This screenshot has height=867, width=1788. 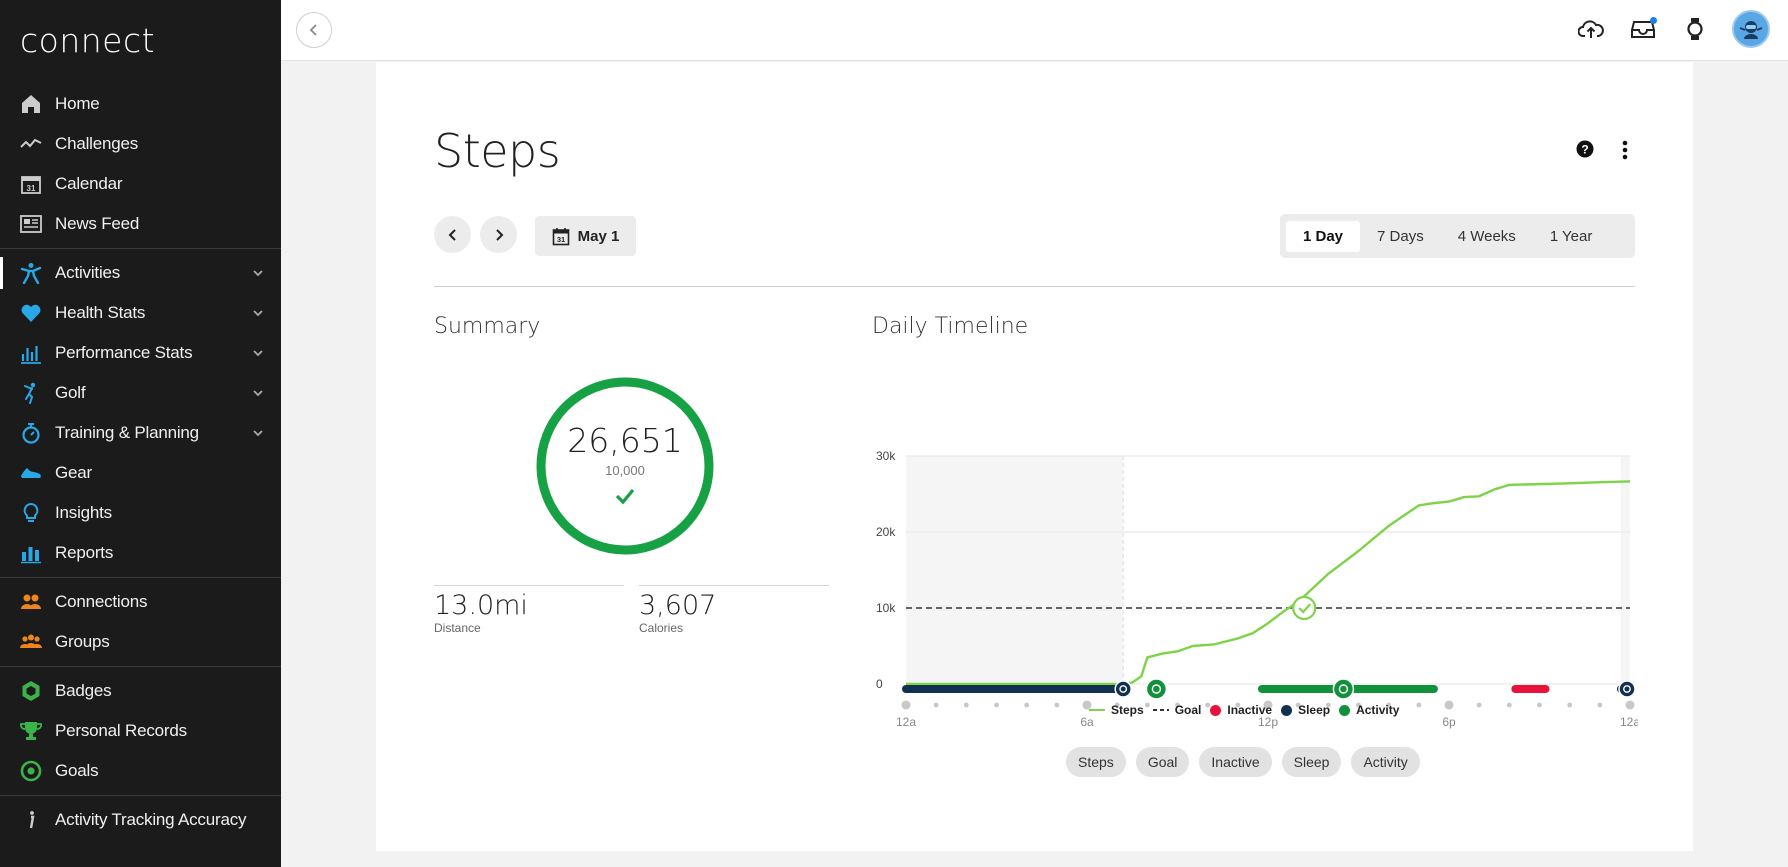 What do you see at coordinates (1385, 762) in the screenshot?
I see `filter-chip-activity: Activity` at bounding box center [1385, 762].